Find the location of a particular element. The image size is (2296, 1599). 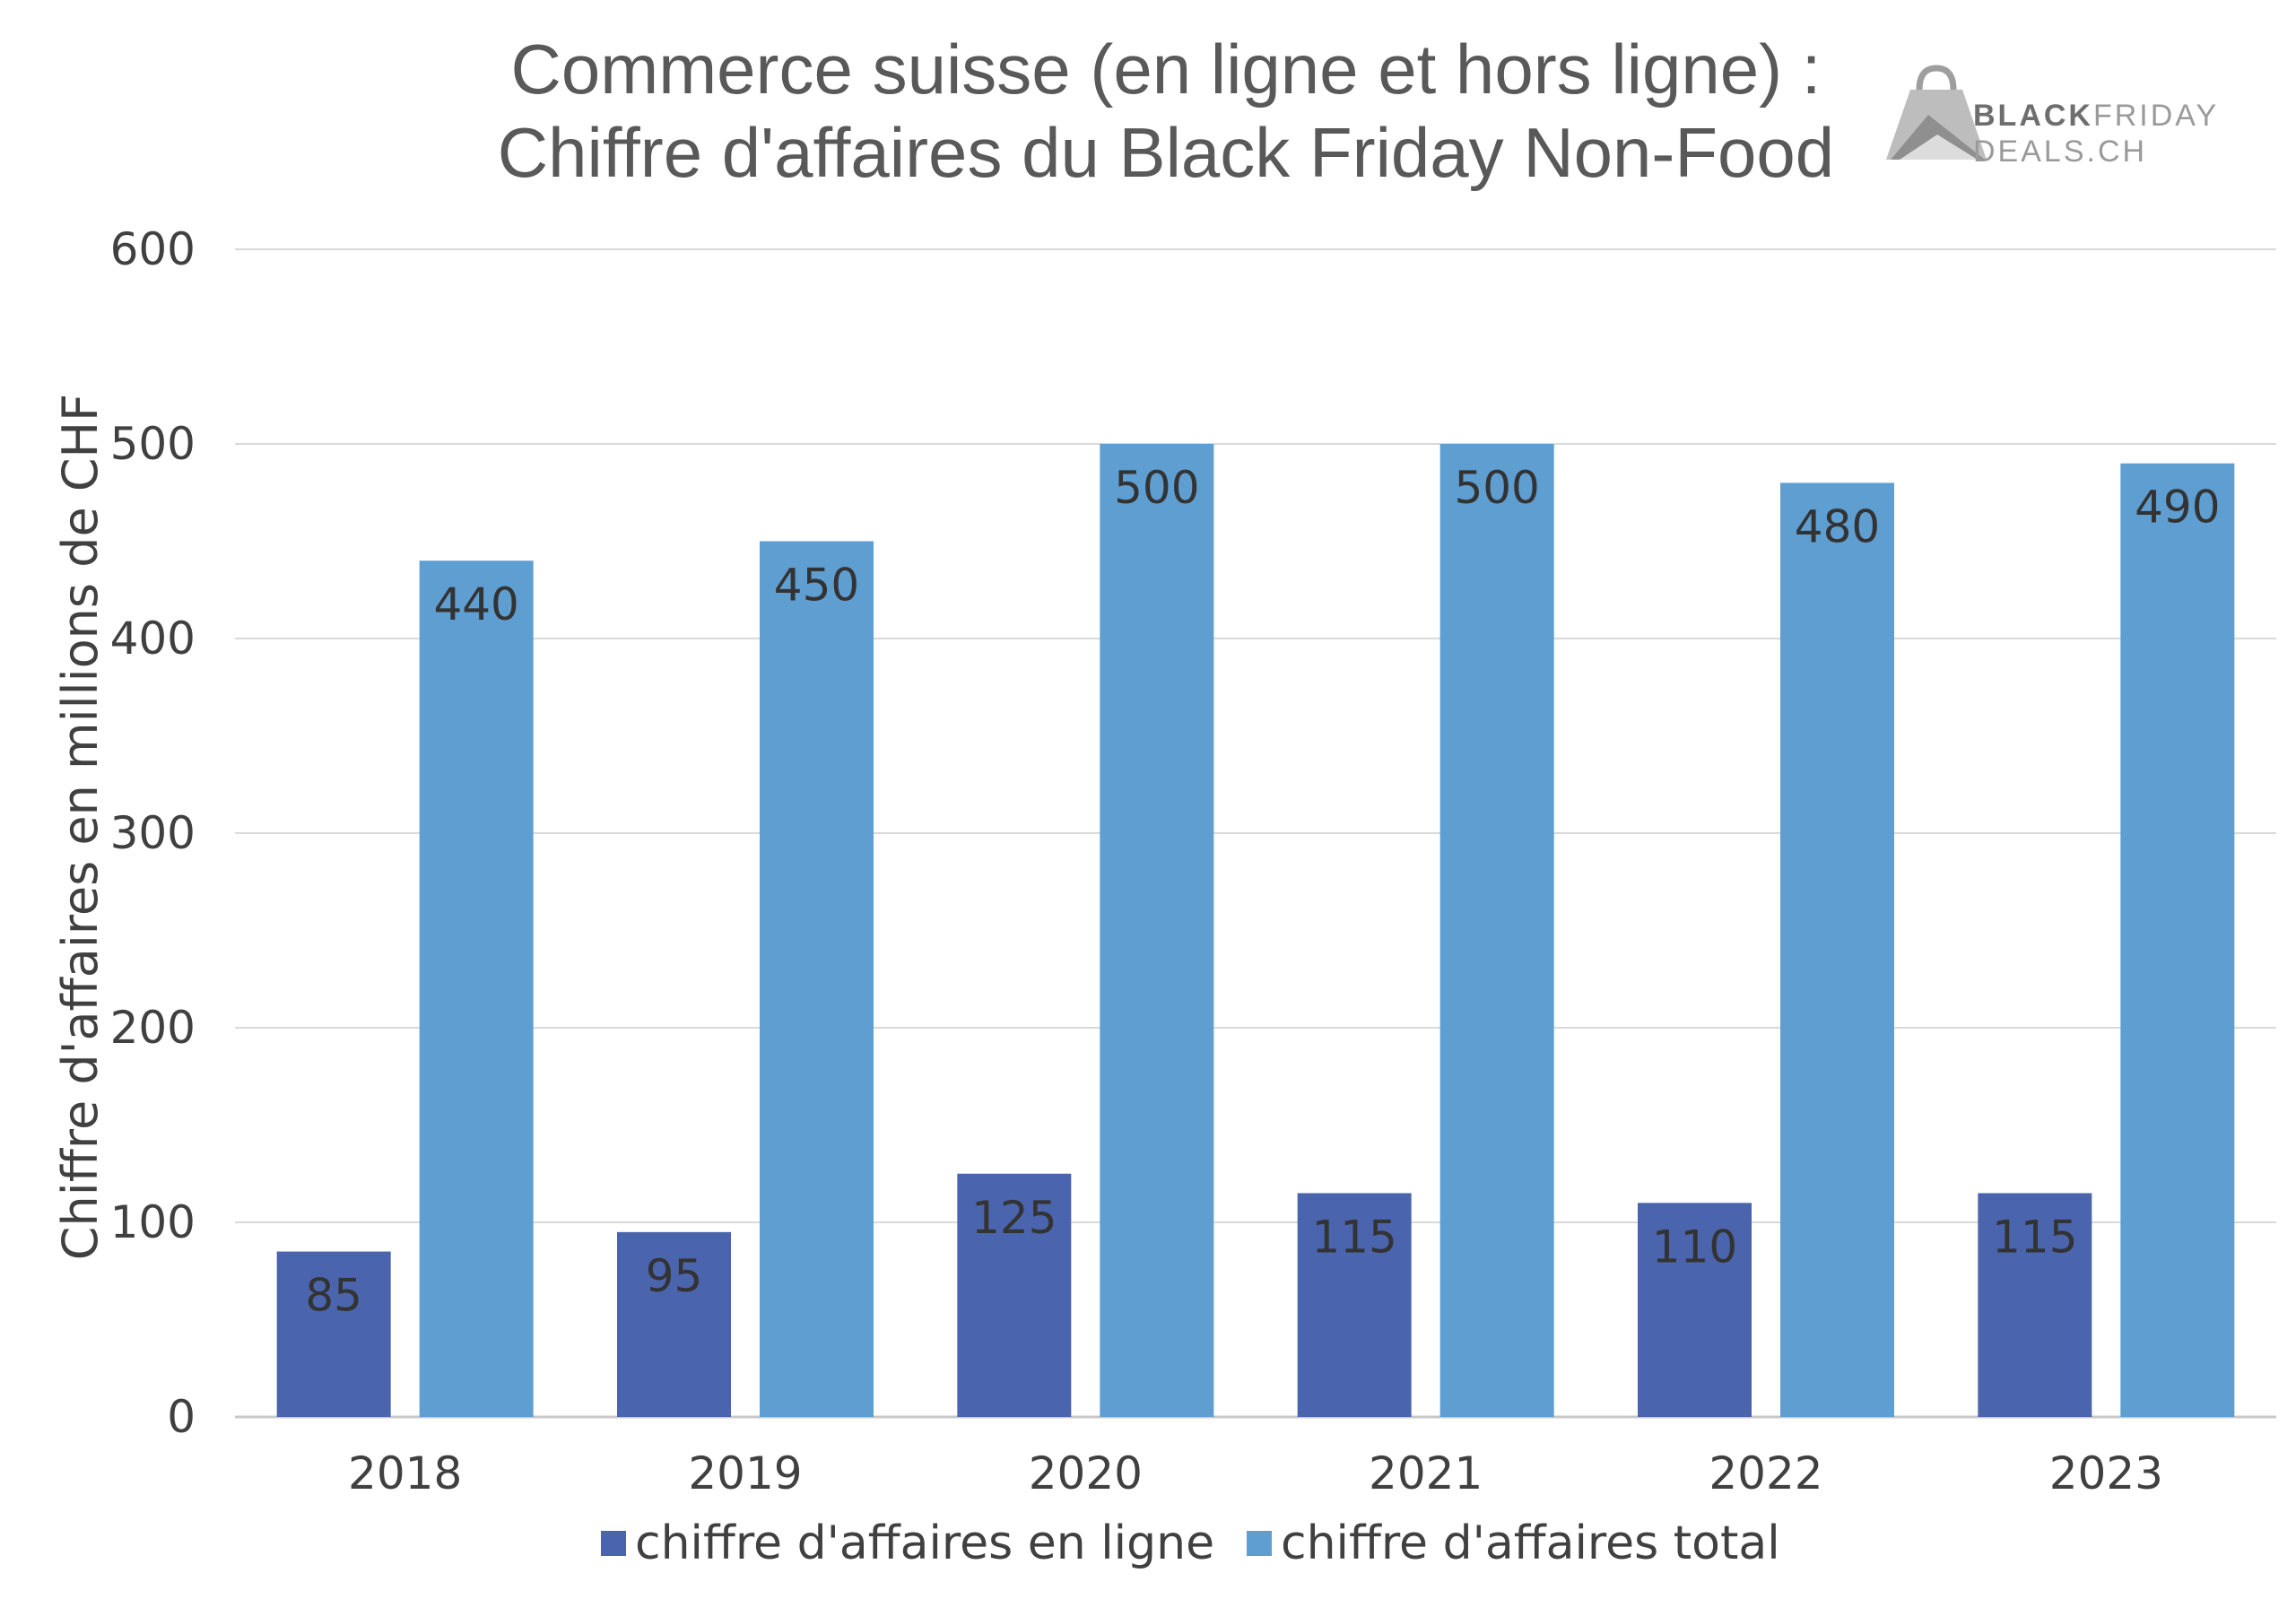

y-tick-label: 300 is located at coordinates (153, 833).